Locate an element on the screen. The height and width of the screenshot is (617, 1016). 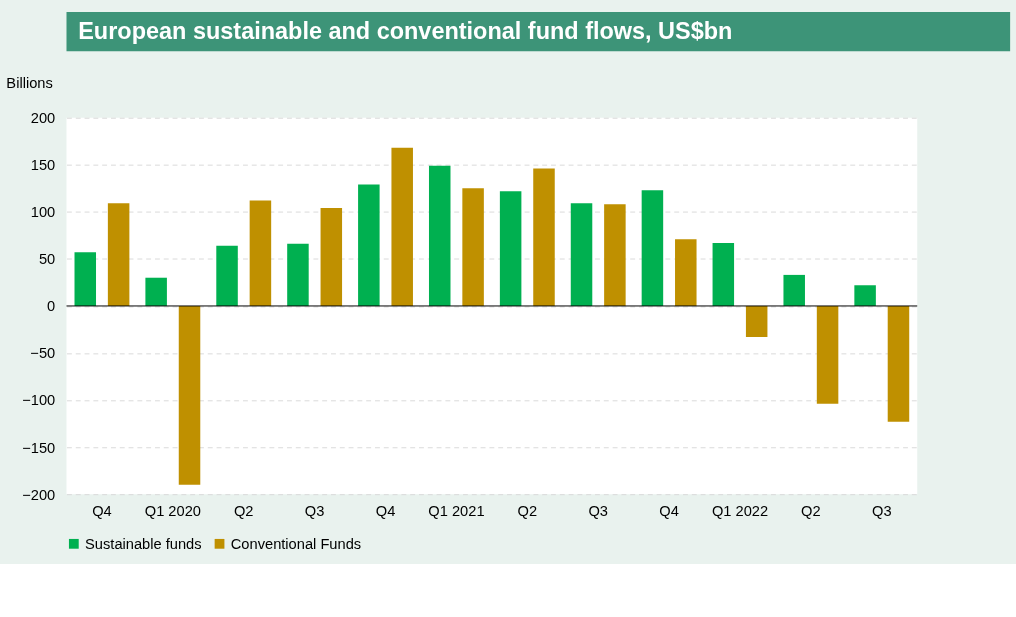
y-tick-label: −200 is located at coordinates (39, 494).